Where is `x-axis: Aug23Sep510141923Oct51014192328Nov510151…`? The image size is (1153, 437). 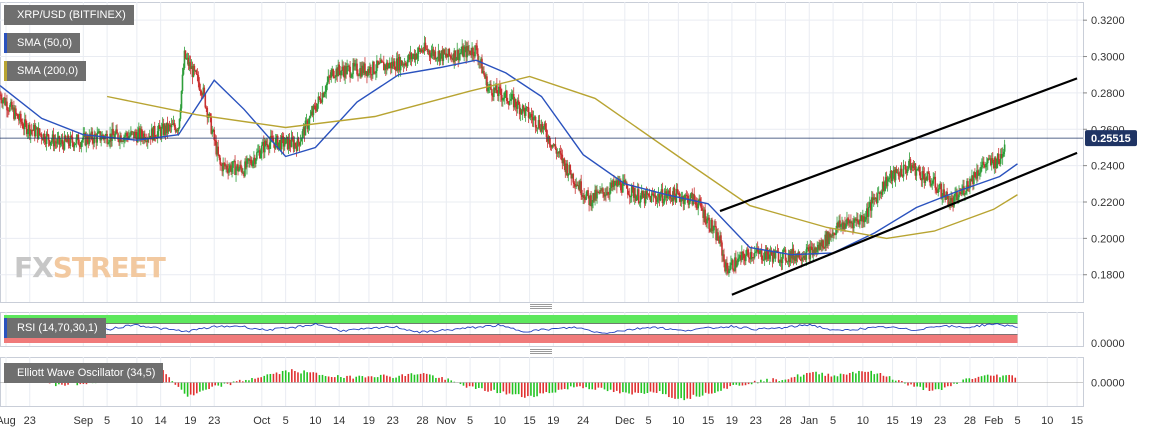 x-axis: Aug23Sep510141923Oct51014192328Nov510151… is located at coordinates (541, 421).